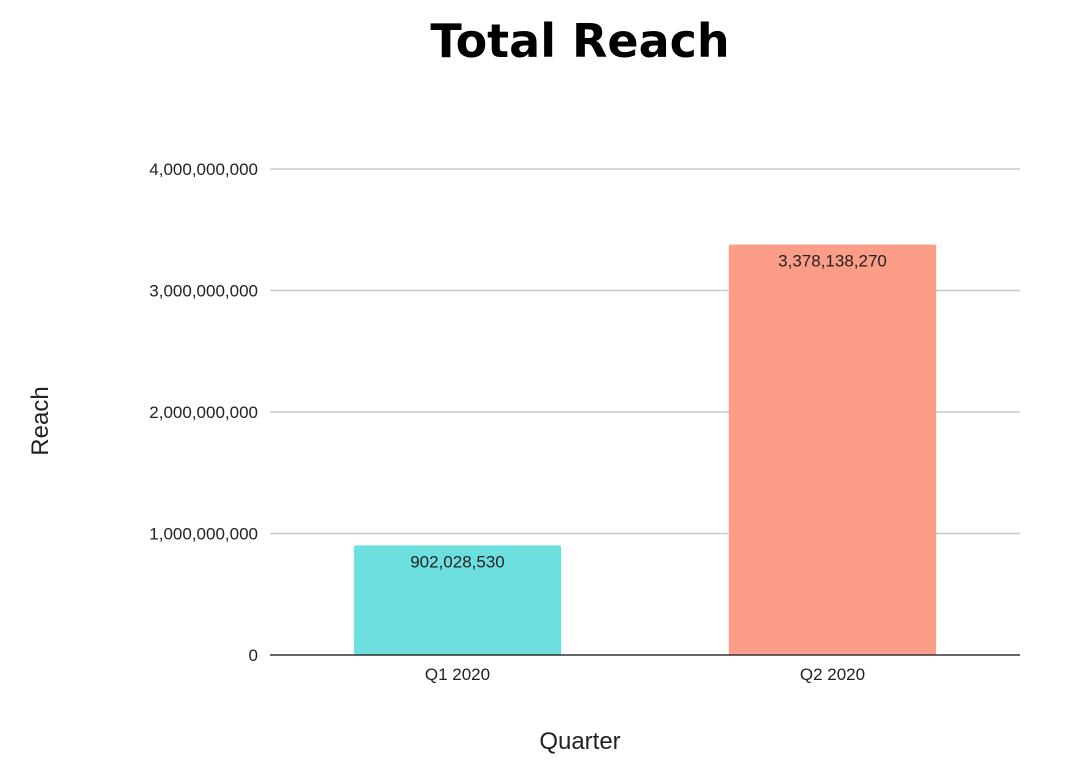 This screenshot has height=776, width=1068. I want to click on chart-title: Total Reach, so click(579, 41).